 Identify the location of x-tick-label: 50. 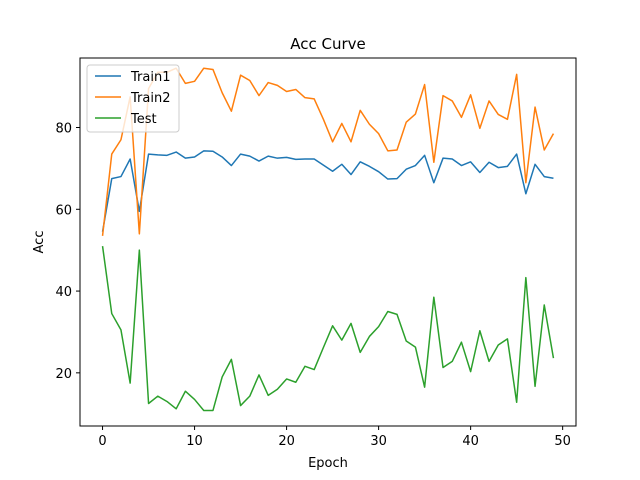
(562, 441).